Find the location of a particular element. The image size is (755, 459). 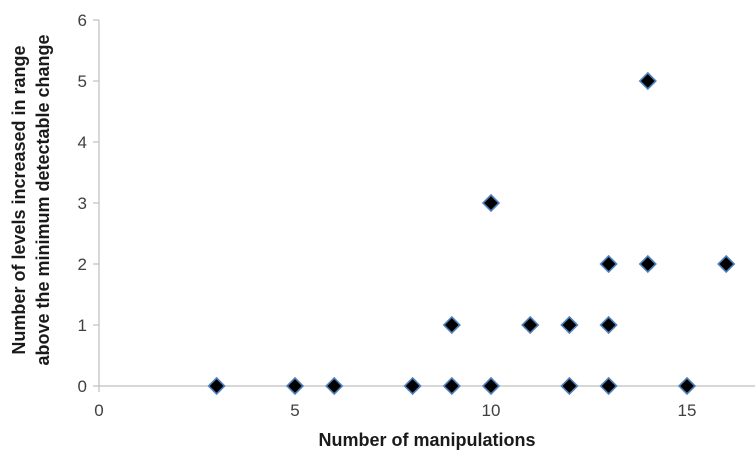

x-tick-label: 10 is located at coordinates (491, 410).